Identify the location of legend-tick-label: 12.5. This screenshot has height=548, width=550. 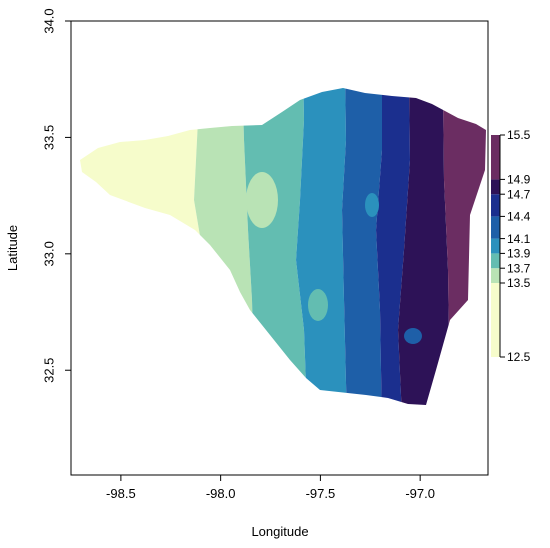
(519, 357).